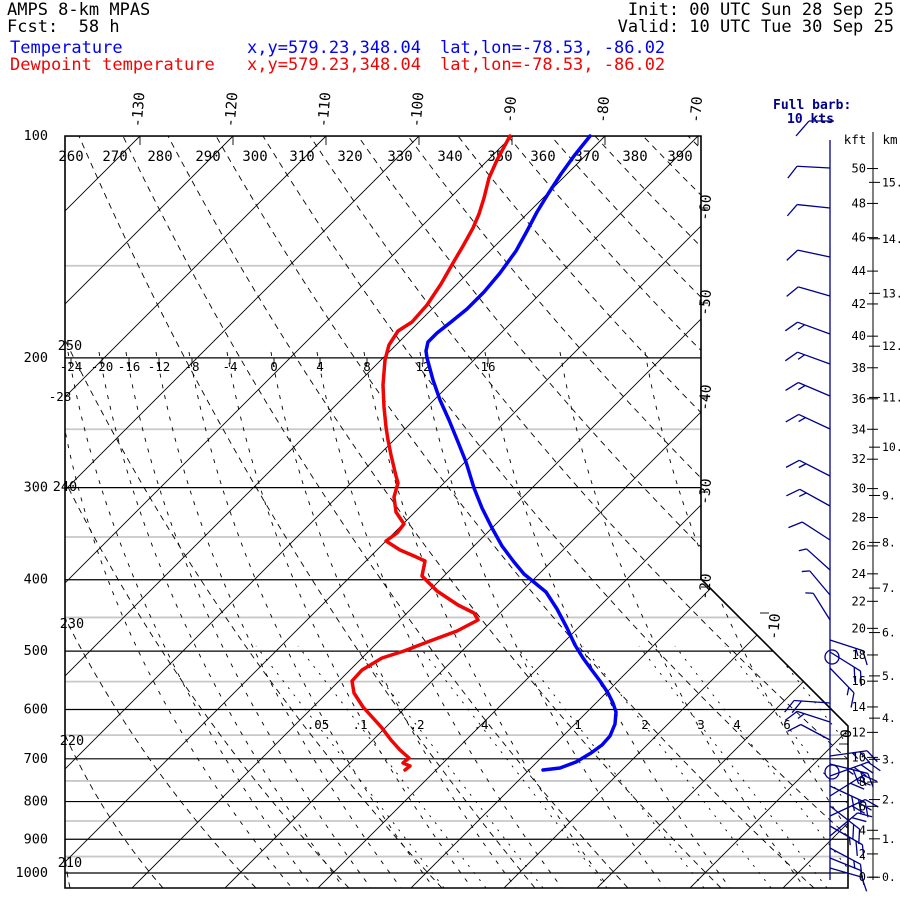  What do you see at coordinates (889, 877) in the screenshot?
I see `km-label: 0.` at bounding box center [889, 877].